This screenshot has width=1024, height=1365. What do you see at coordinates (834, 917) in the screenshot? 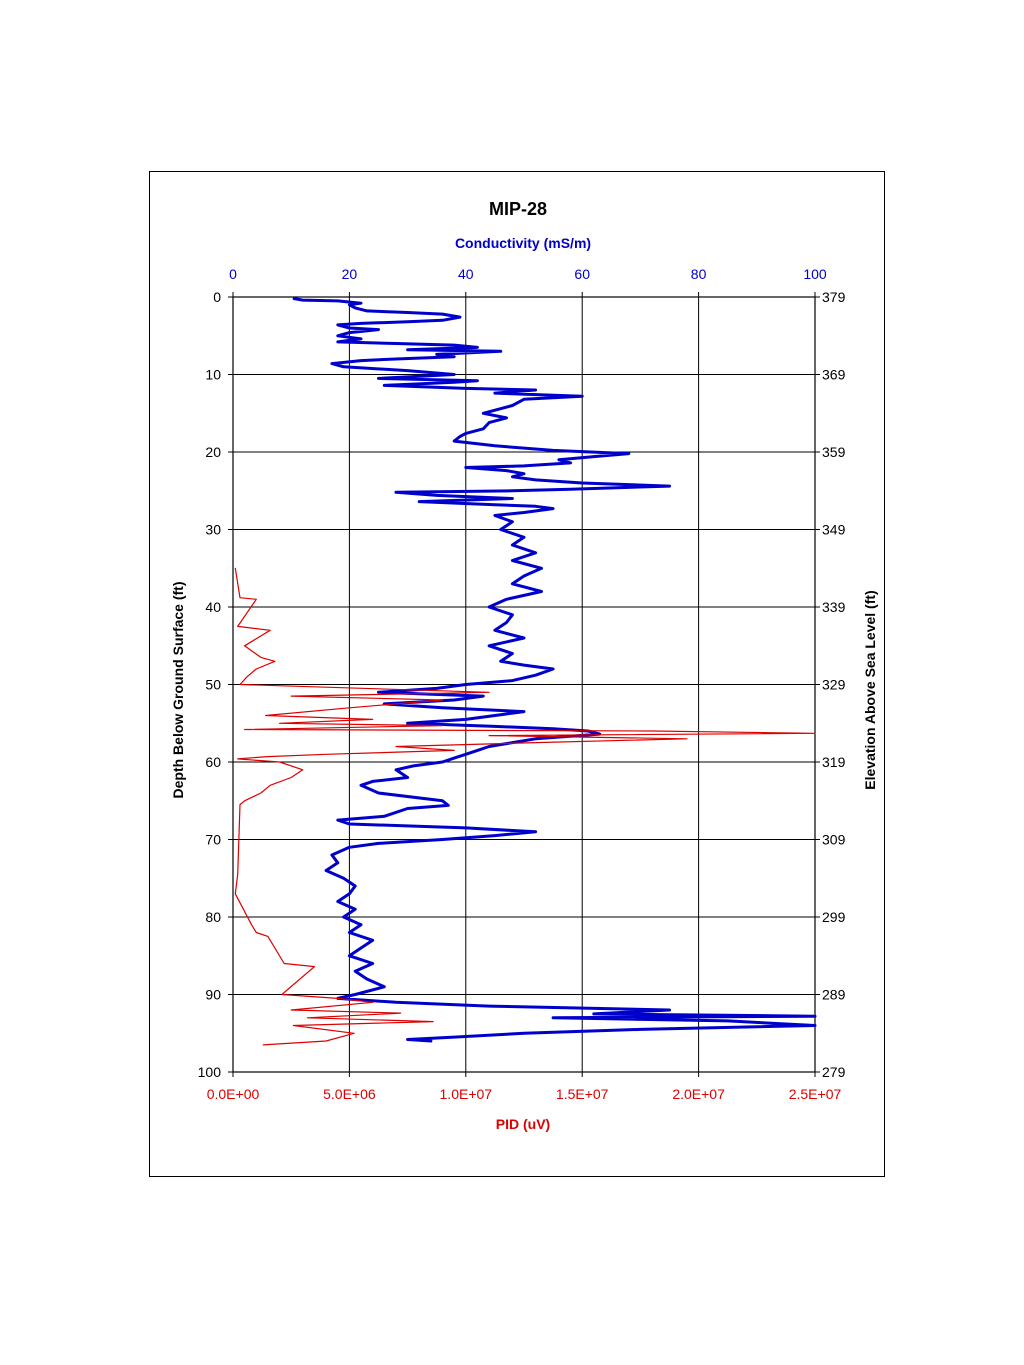
I see `right-tick-label: 299` at bounding box center [834, 917].